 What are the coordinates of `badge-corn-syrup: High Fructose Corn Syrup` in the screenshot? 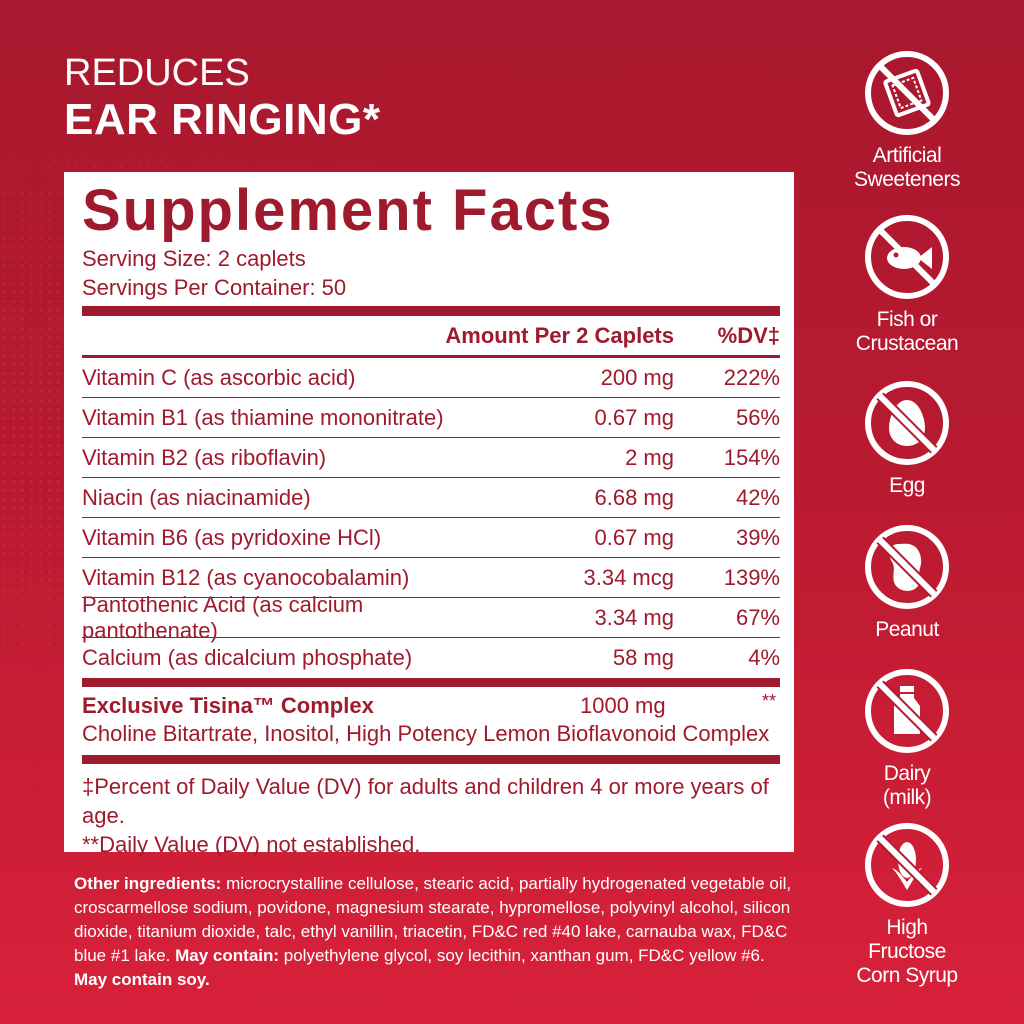 It's located at (907, 904).